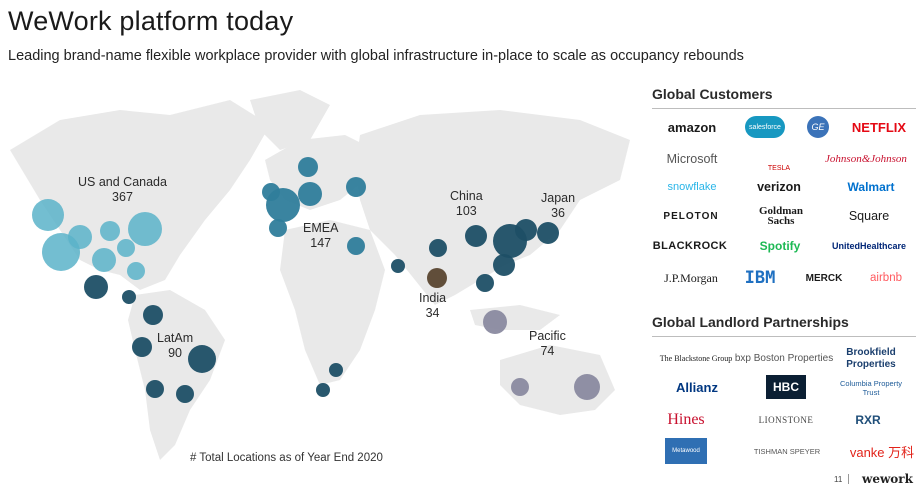  What do you see at coordinates (882, 452) in the screenshot?
I see `landlord-logo-vanke: vanke 万科` at bounding box center [882, 452].